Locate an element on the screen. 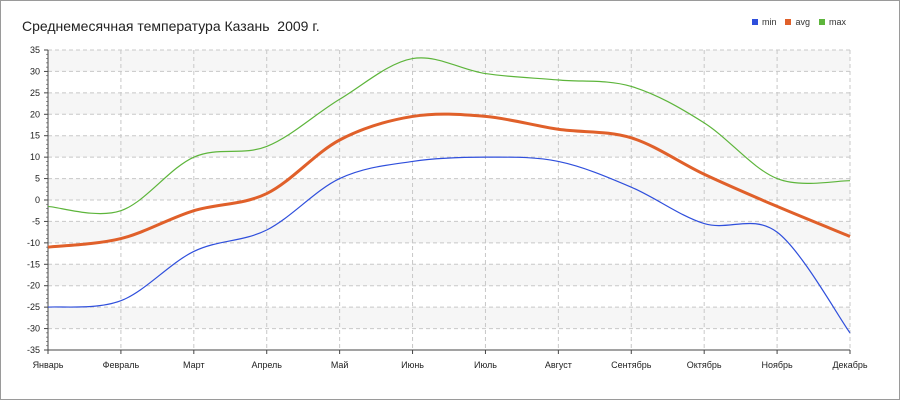 This screenshot has height=400, width=900. x-tick-label: Декабрь is located at coordinates (849, 365).